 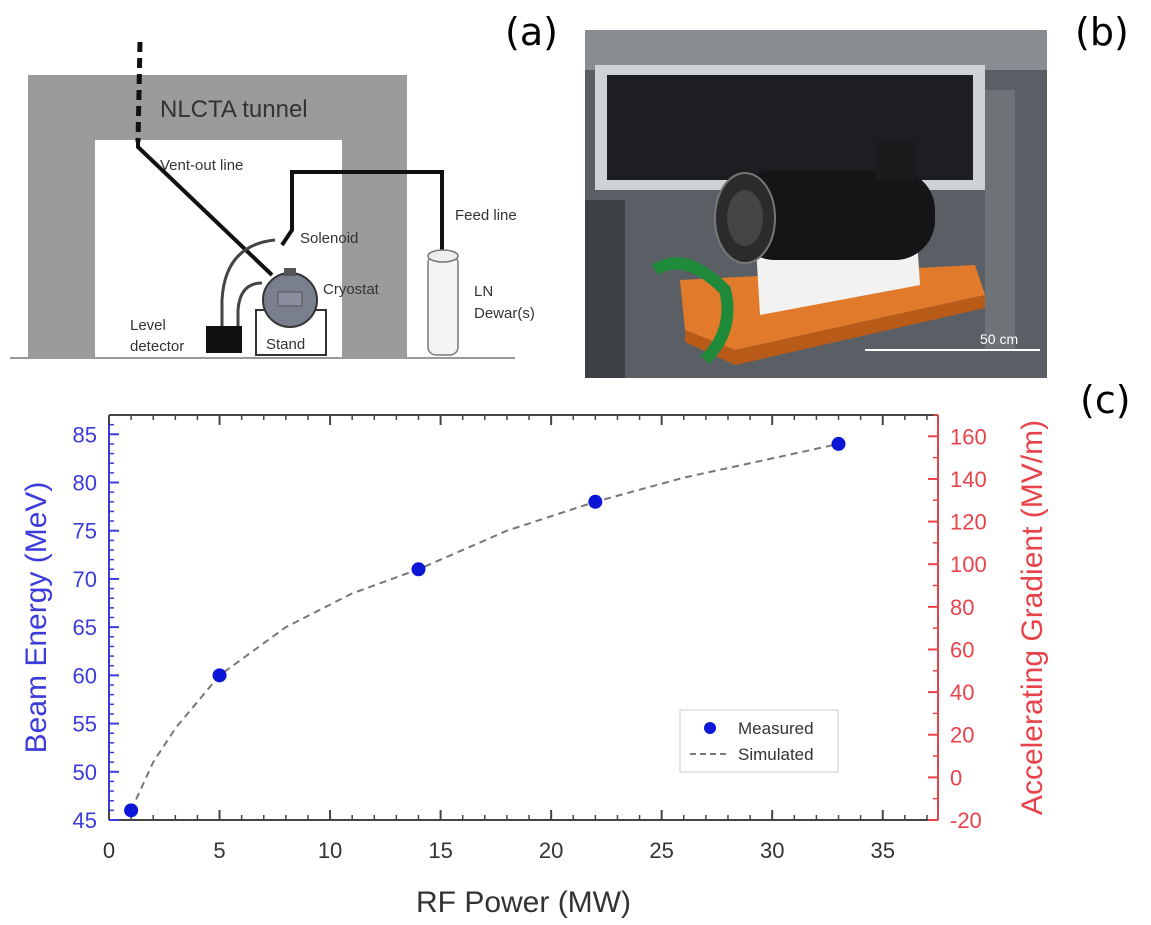 What do you see at coordinates (523, 902) in the screenshot?
I see `x-axis-label: RF Power (MW)` at bounding box center [523, 902].